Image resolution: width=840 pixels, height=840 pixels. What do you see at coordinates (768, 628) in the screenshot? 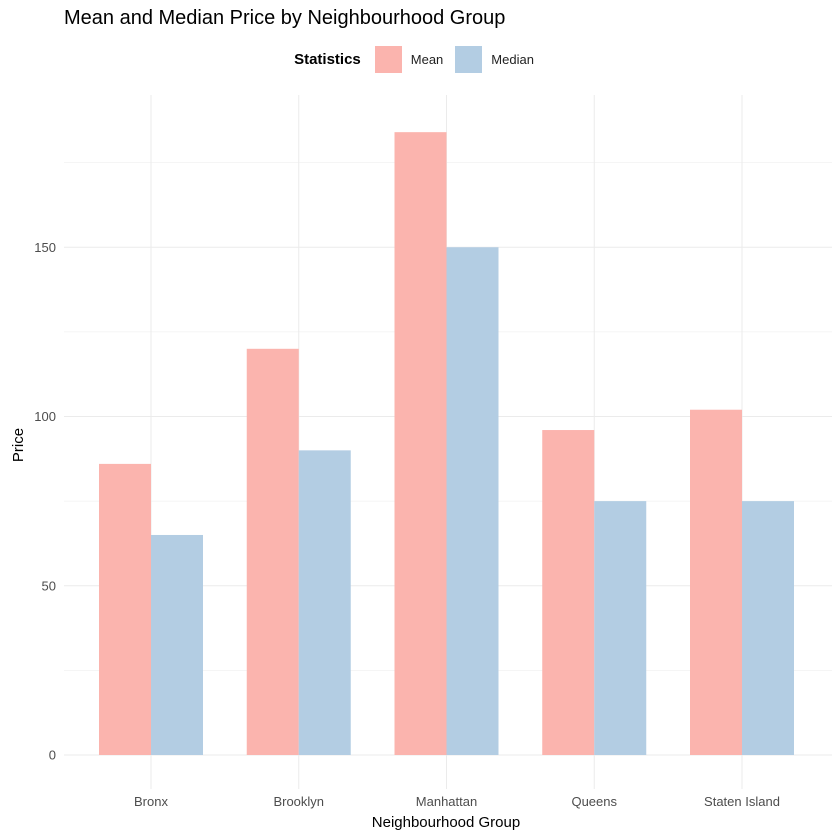
I see `bar-median-staten-island` at bounding box center [768, 628].